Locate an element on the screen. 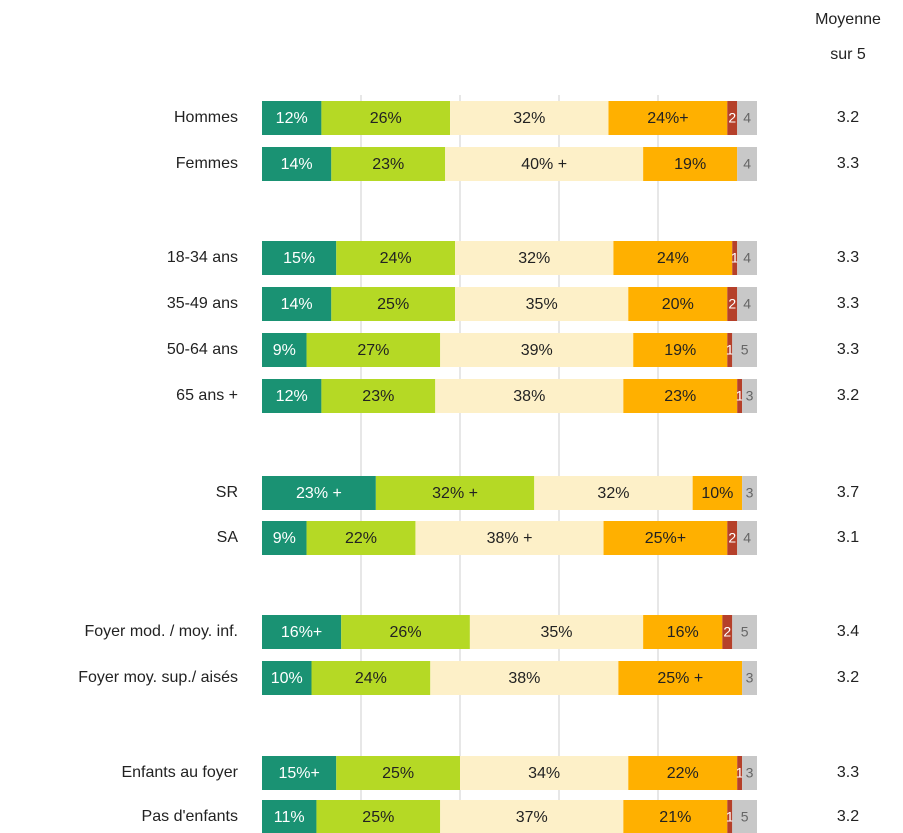  value-label: 25%+ is located at coordinates (665, 538).